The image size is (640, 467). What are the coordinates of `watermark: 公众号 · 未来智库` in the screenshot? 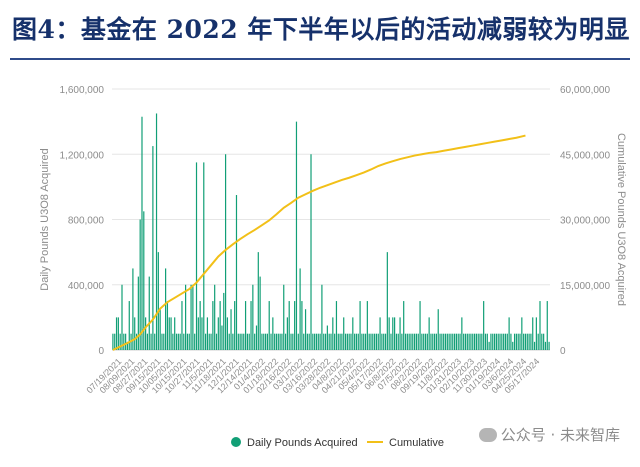 It's located at (549, 434).